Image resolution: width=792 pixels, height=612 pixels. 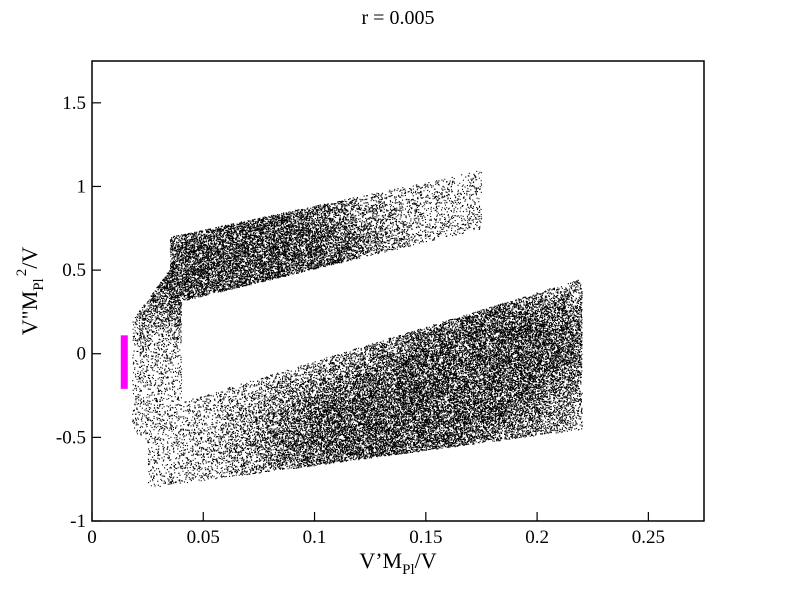 I want to click on magenta-bar-marker, so click(x=124, y=362).